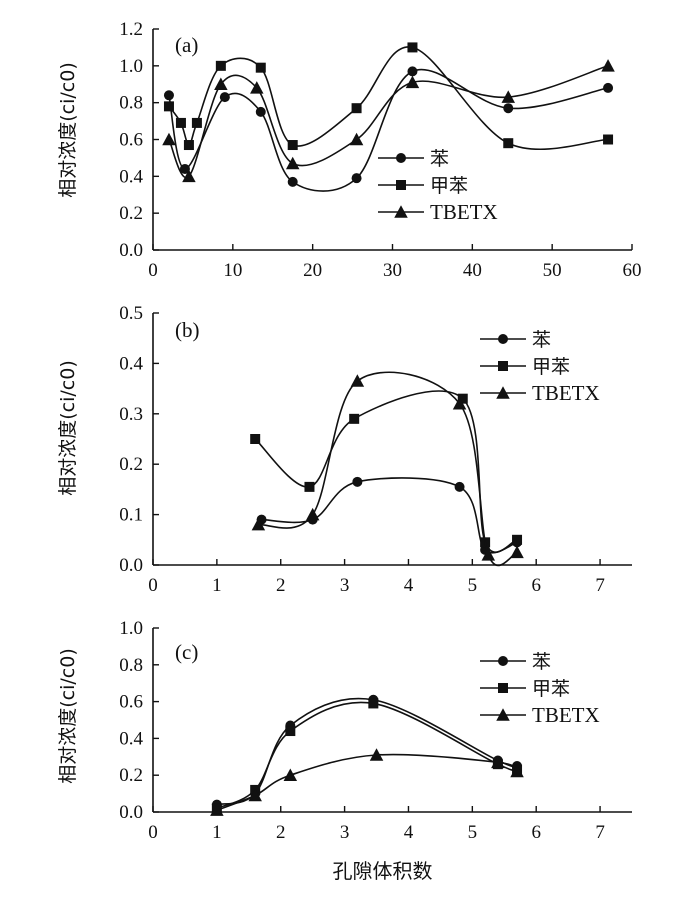  I want to click on x-tick-label: 30, so click(392, 270).